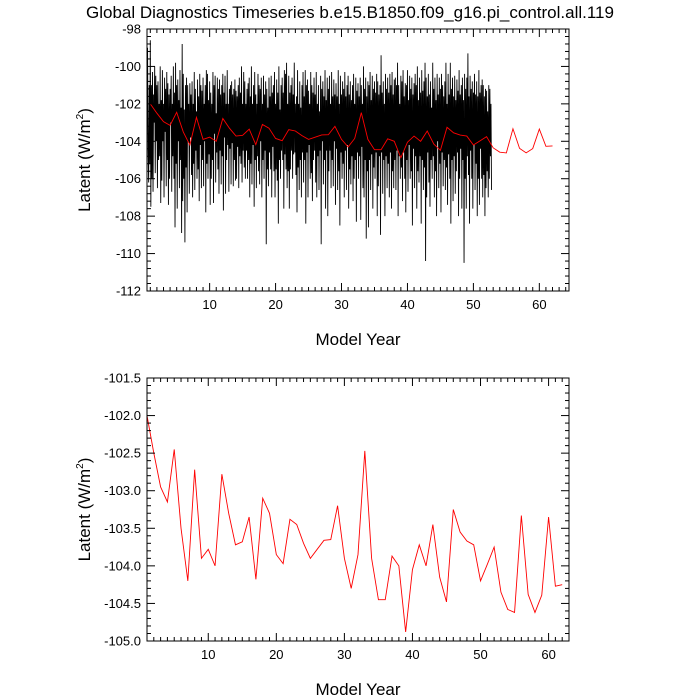 This screenshot has height=700, width=700. I want to click on top-y-axis-label: Latent (W/m2), so click(84, 160).